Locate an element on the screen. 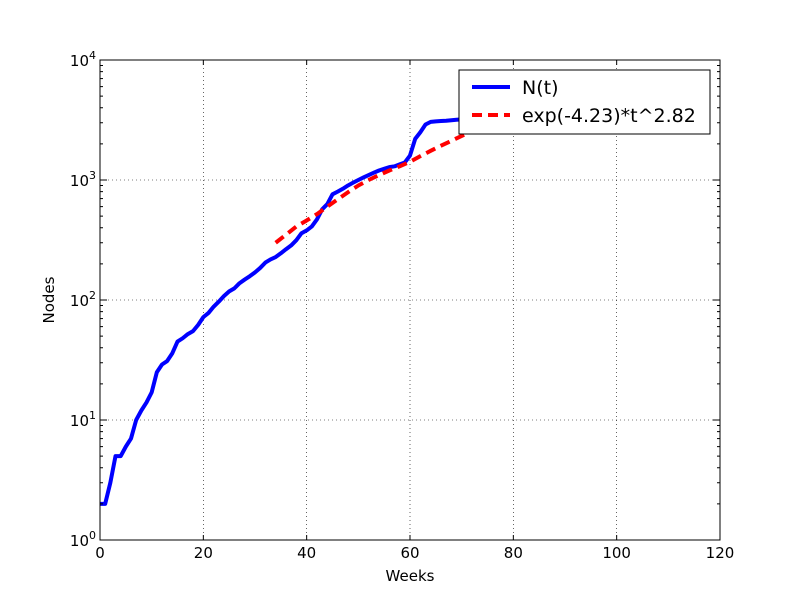 The width and height of the screenshot is (800, 600). y-tick-label: 10⁰ is located at coordinates (83, 539).